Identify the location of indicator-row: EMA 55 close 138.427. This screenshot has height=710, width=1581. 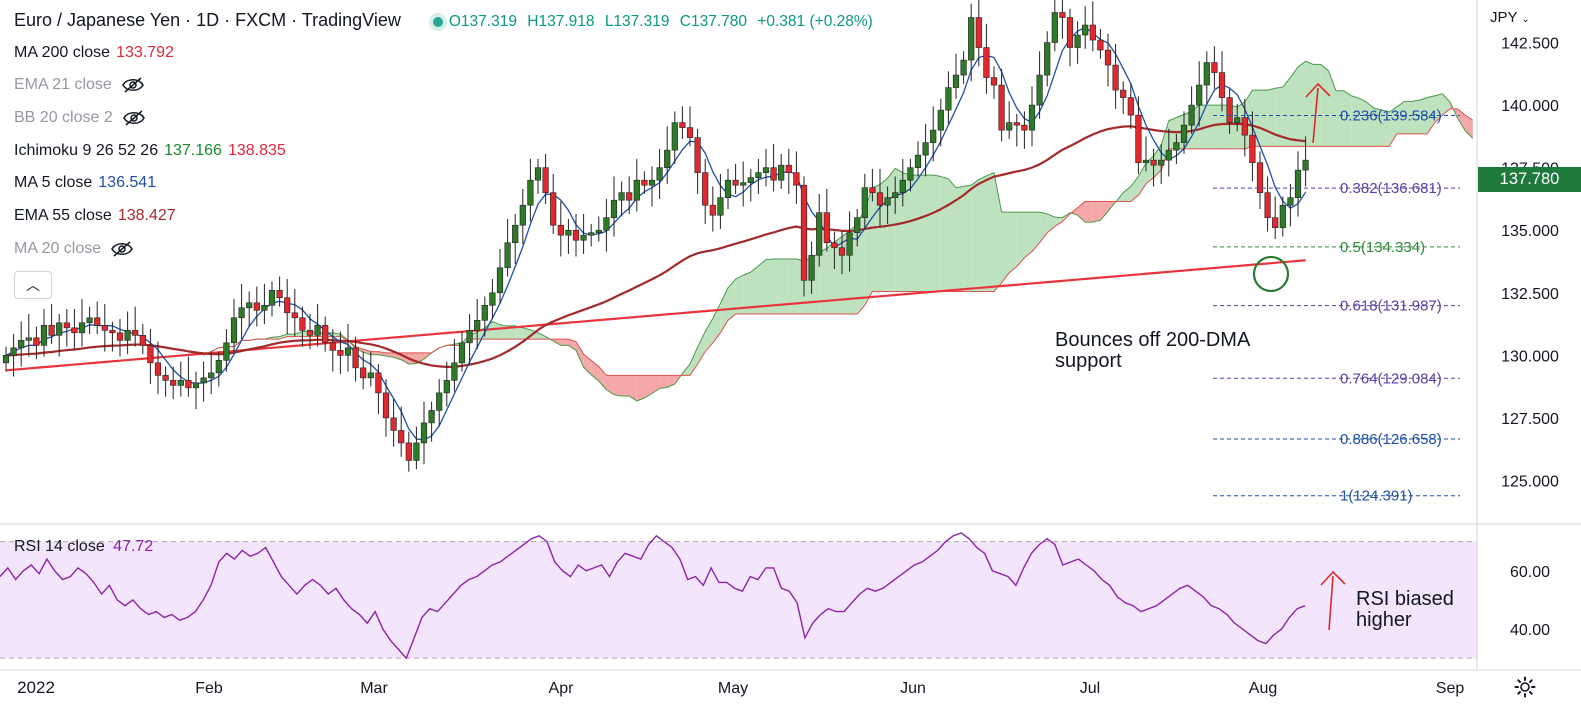
(449, 220).